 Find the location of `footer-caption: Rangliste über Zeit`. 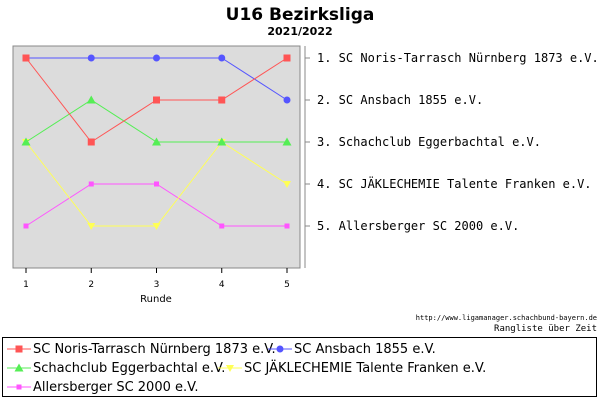

footer-caption: Rangliste über Zeit is located at coordinates (545, 329).